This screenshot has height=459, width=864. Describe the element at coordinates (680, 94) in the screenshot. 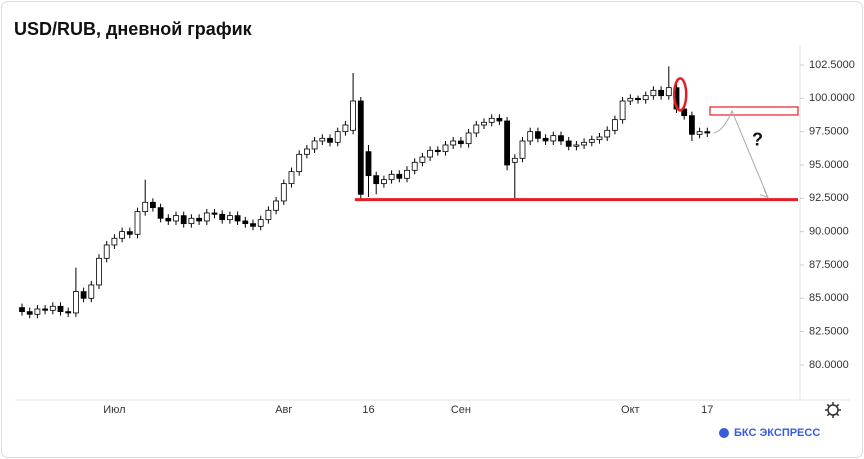

I see `highlight-ellipse` at that location.